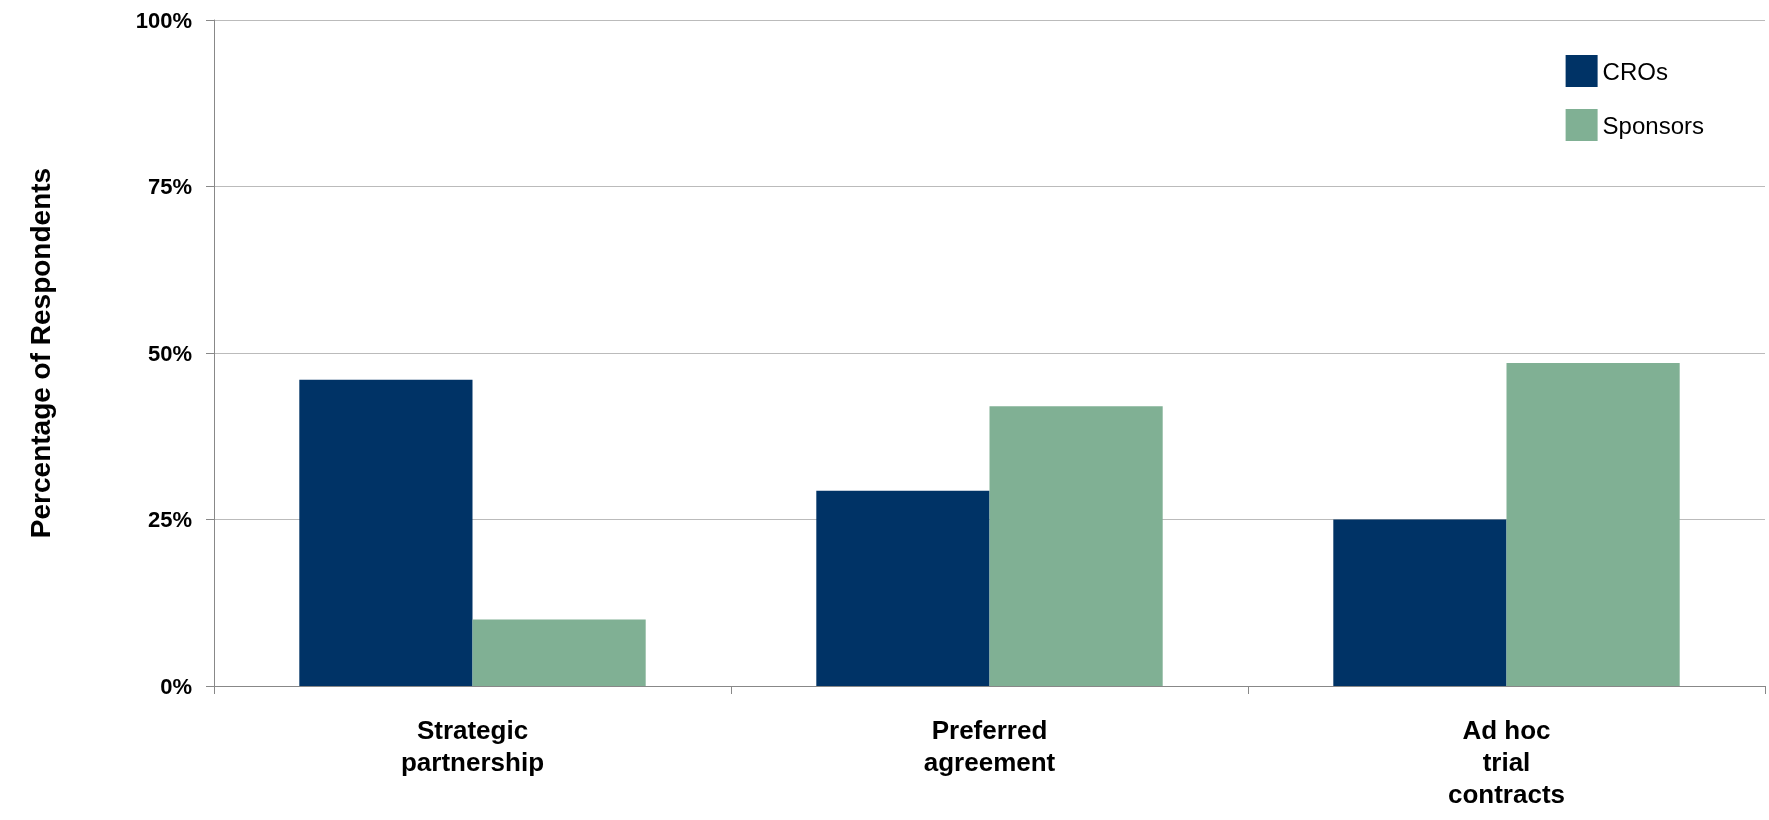  I want to click on x-tick-label: Ad hoc trial contracts, so click(1506, 762).